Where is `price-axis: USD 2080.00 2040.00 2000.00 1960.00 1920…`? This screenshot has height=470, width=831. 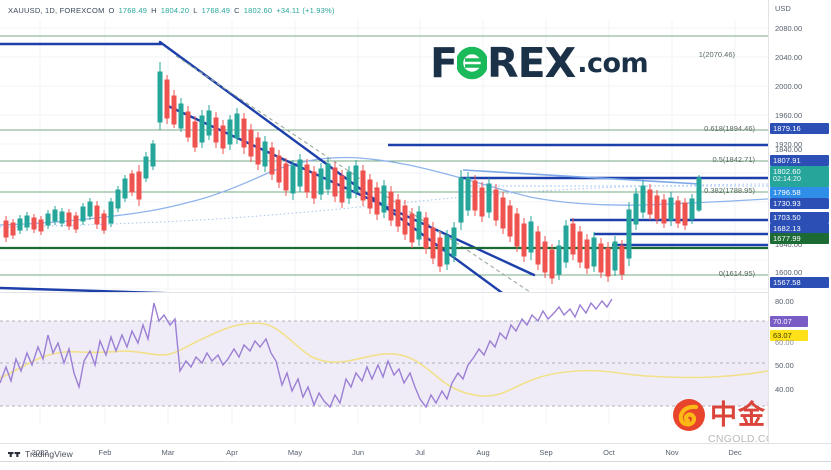
price-axis: USD 2080.00 2040.00 2000.00 1960.00 1920… is located at coordinates (799, 221).